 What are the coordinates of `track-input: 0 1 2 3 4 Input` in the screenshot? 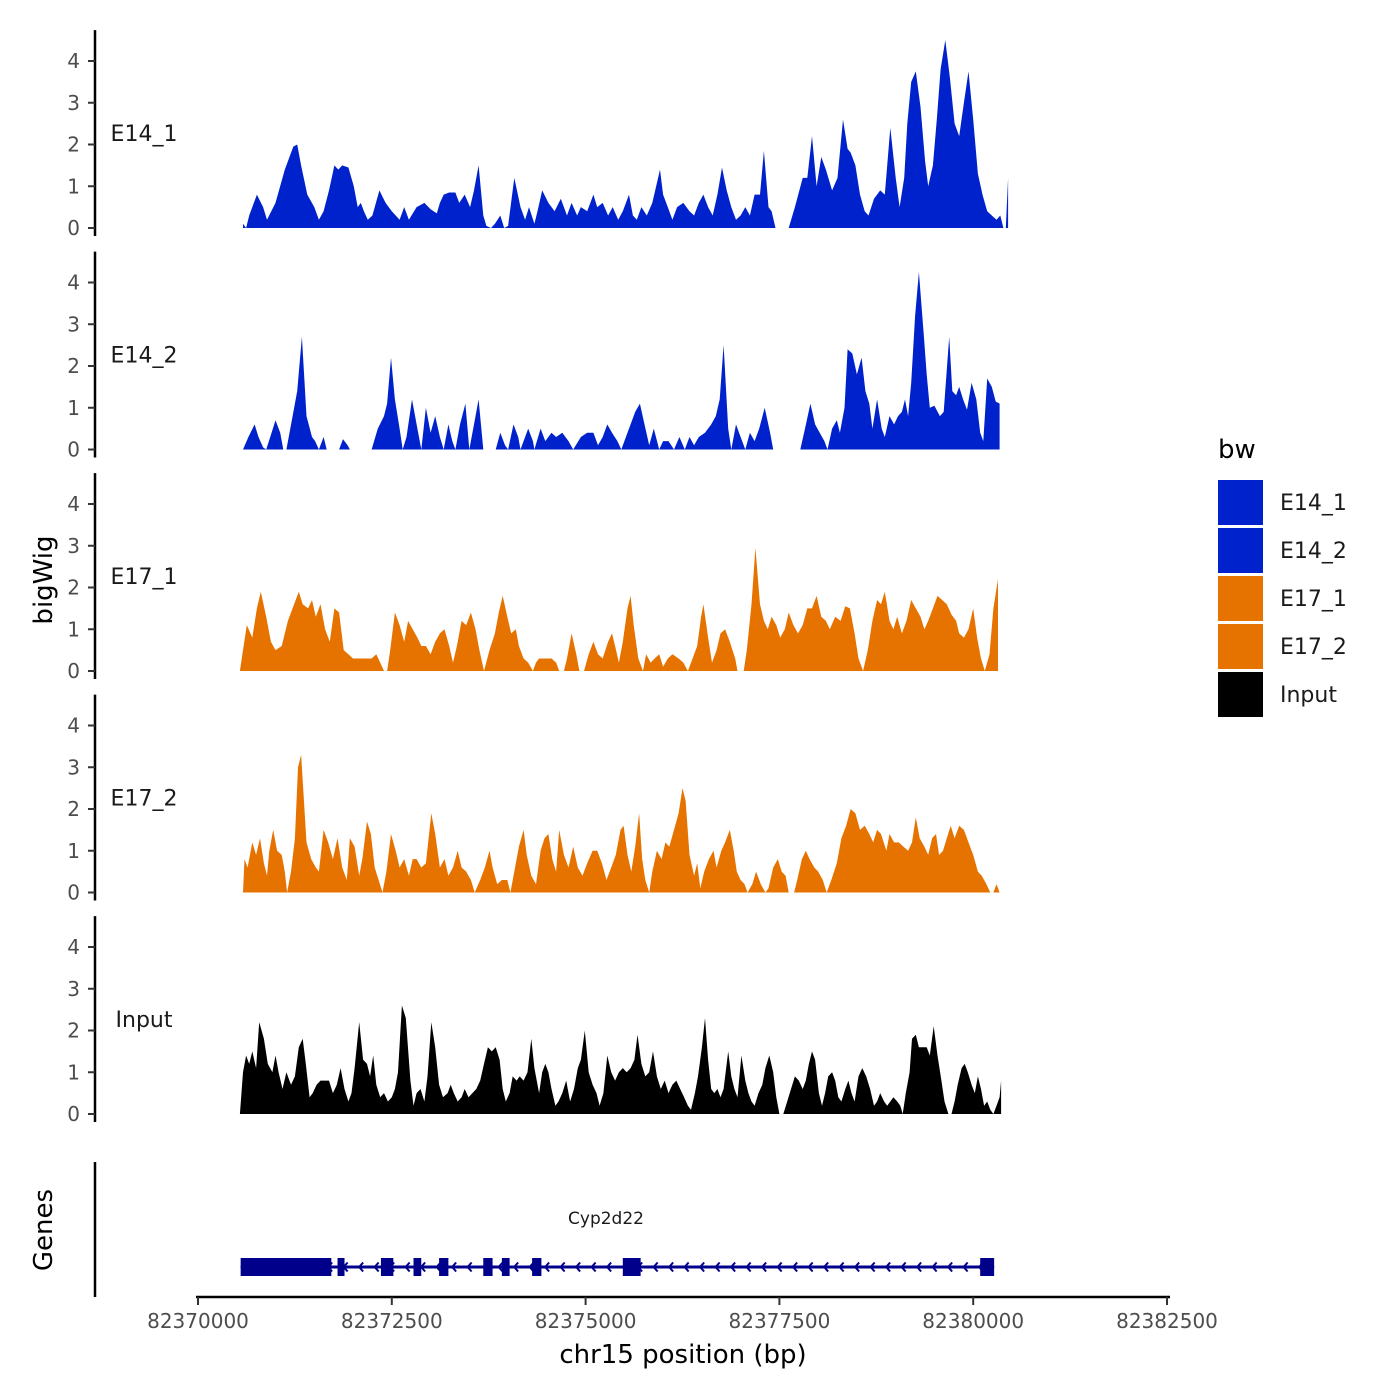 It's located at (534, 1021).